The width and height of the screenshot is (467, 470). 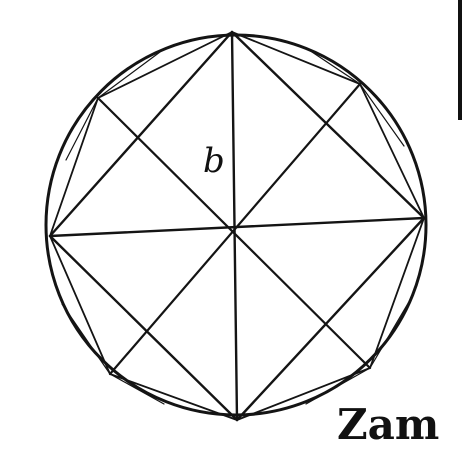 I want to click on catchword: Zam, so click(x=388, y=424).